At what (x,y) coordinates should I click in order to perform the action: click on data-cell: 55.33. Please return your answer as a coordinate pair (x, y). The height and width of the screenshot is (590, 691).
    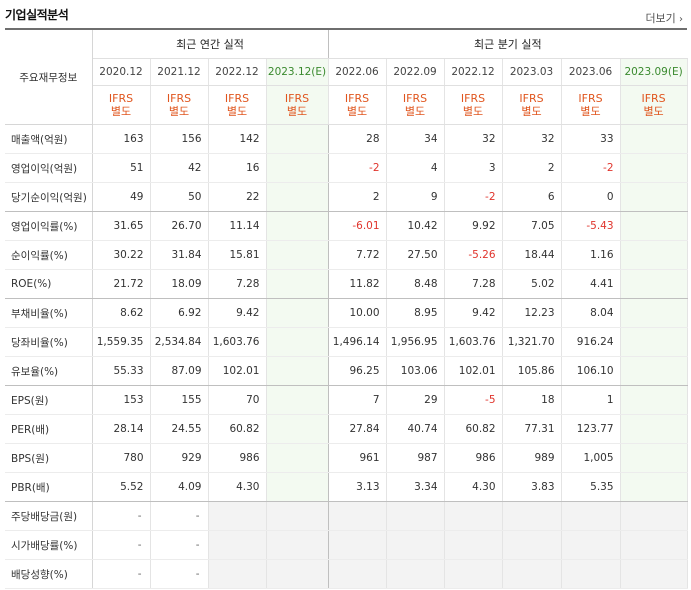
    Looking at the image, I should click on (121, 371).